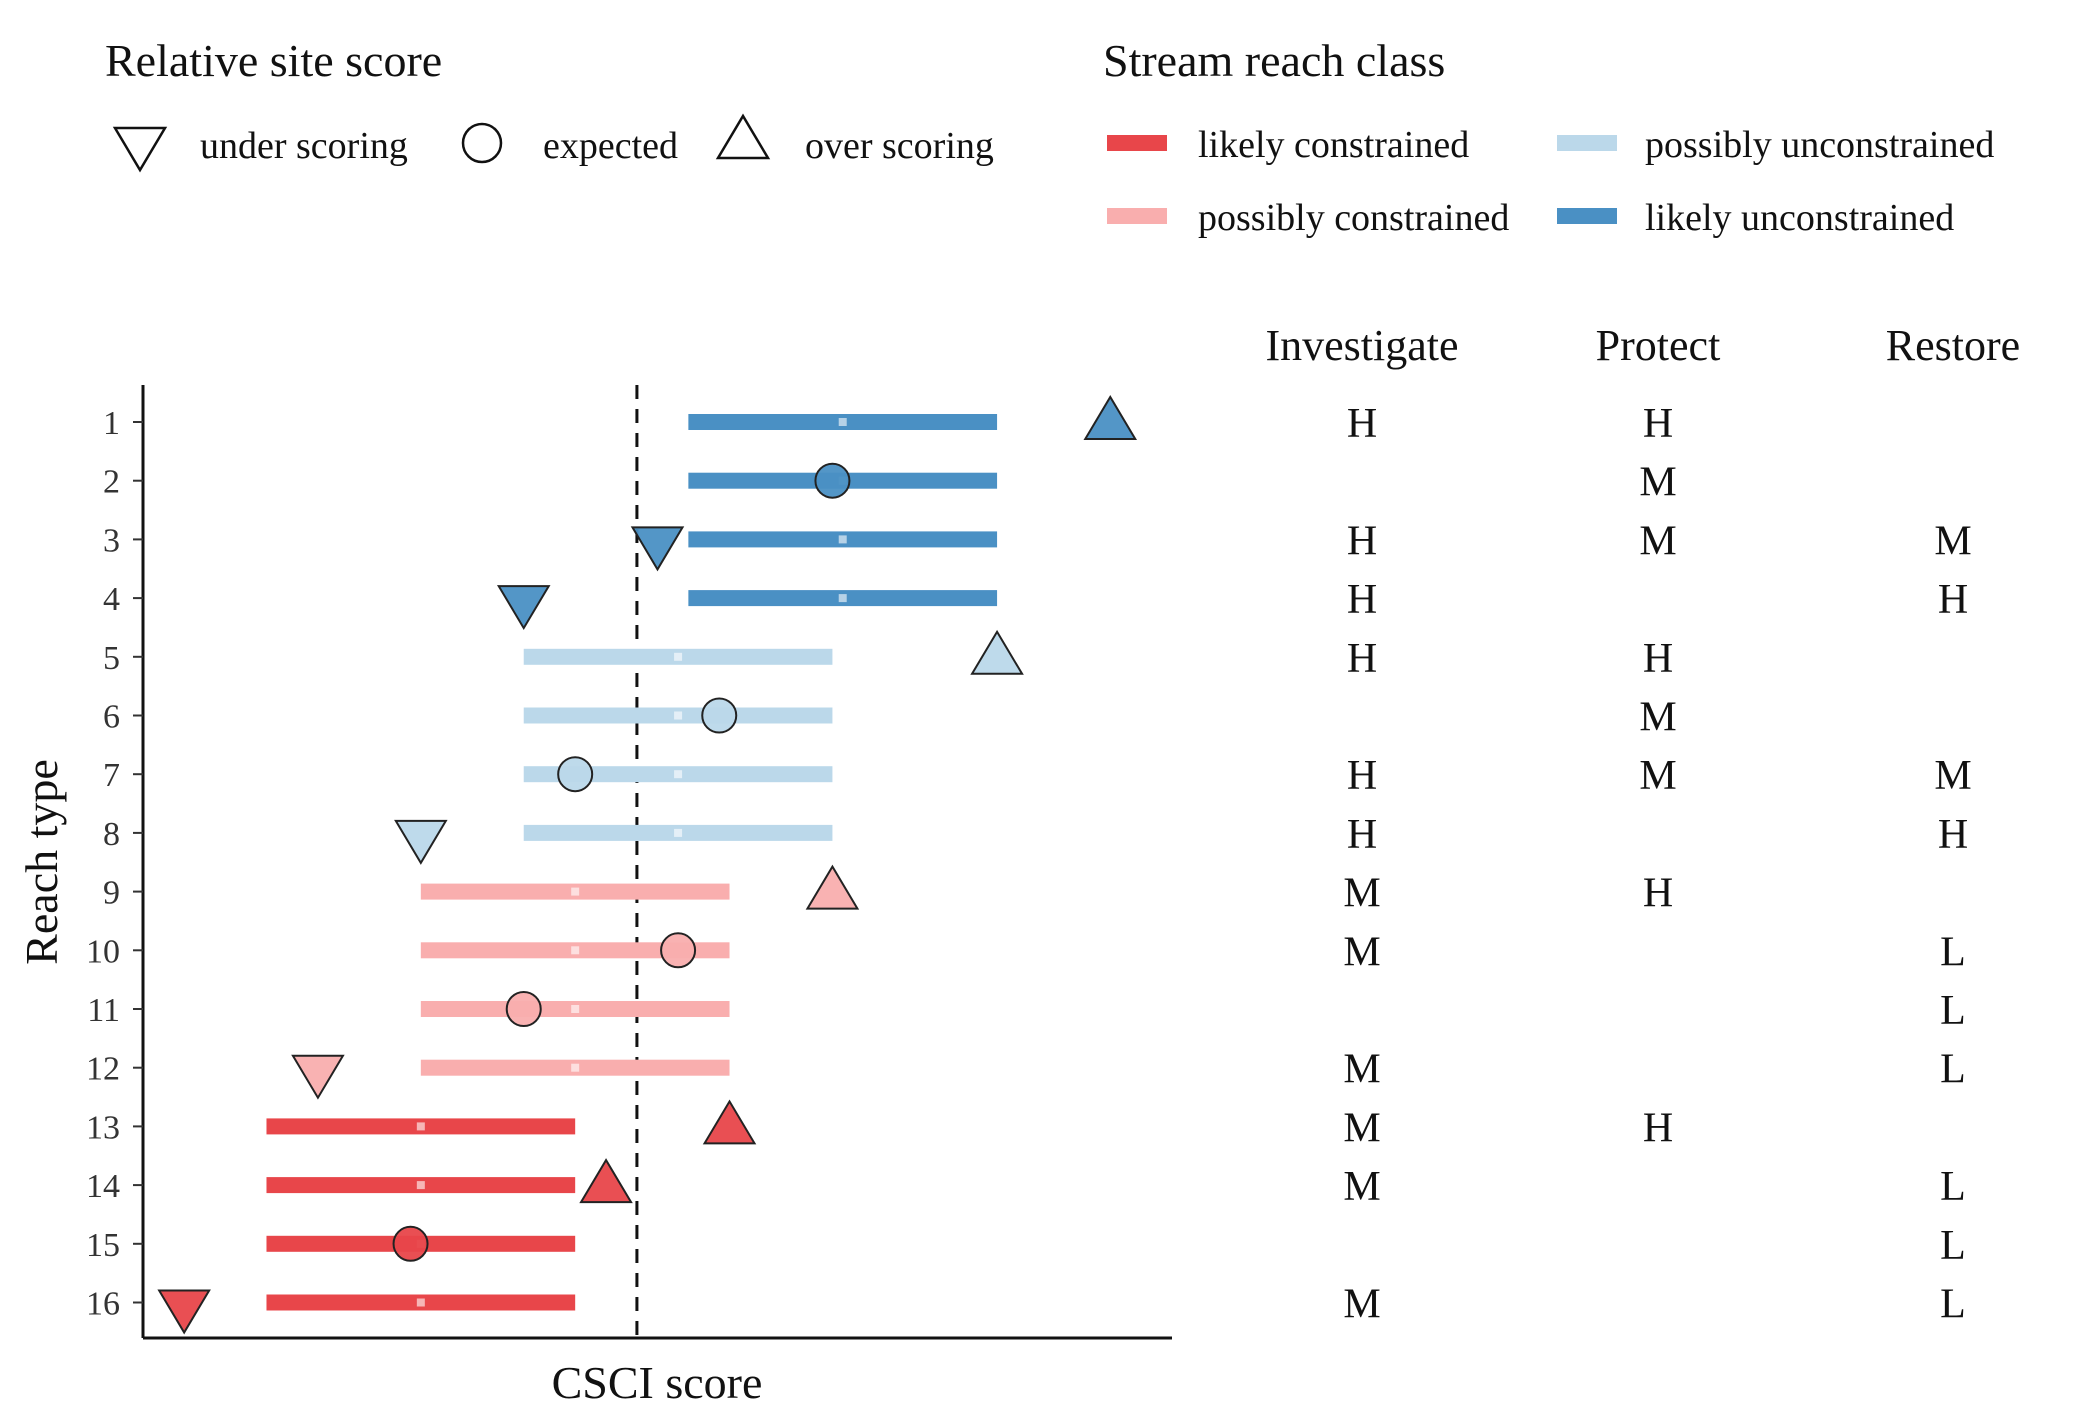 The height and width of the screenshot is (1425, 2100). Describe the element at coordinates (1658, 345) in the screenshot. I see `priority-column-header: Protect` at that location.